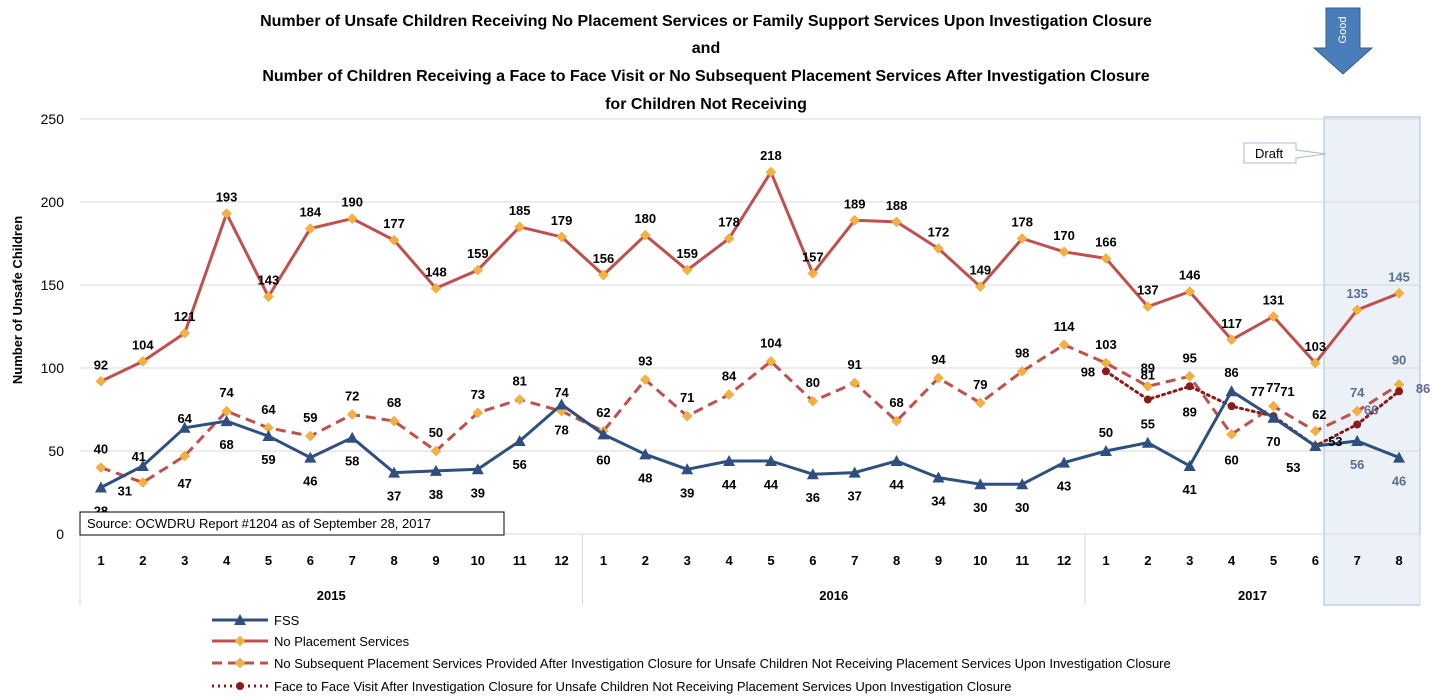 This screenshot has width=1432, height=698. I want to click on data-label: 55, so click(1148, 424).